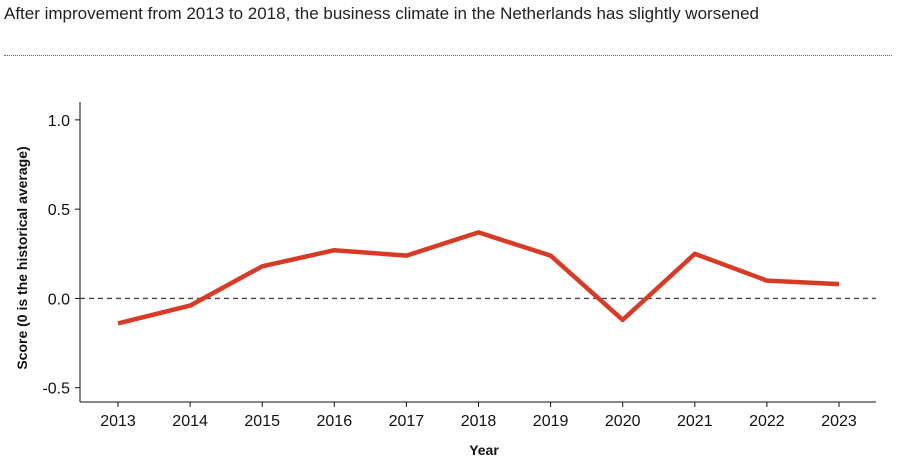 The width and height of the screenshot is (900, 464). What do you see at coordinates (407, 421) in the screenshot?
I see `x-tick-label: 2017` at bounding box center [407, 421].